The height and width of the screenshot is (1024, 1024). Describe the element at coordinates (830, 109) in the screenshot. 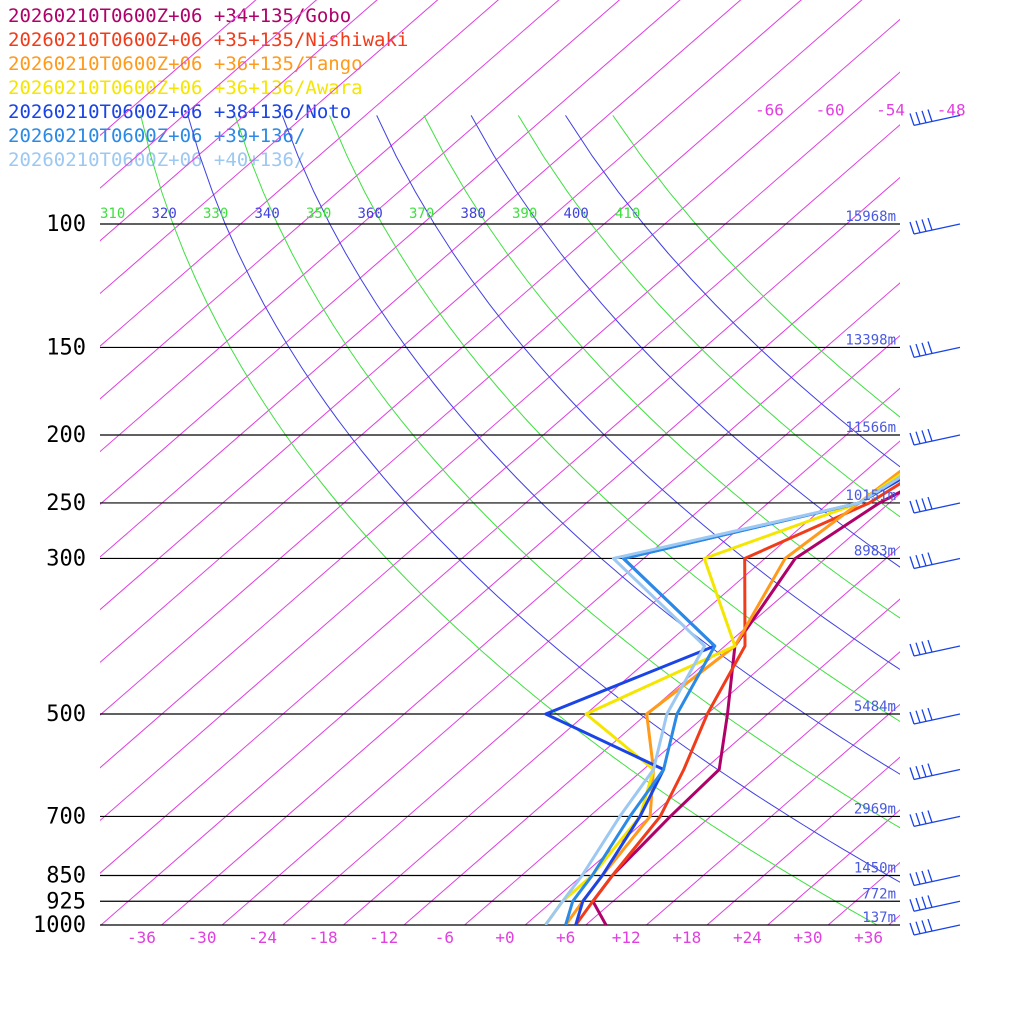

I see `upper-temperature-label: -60` at that location.